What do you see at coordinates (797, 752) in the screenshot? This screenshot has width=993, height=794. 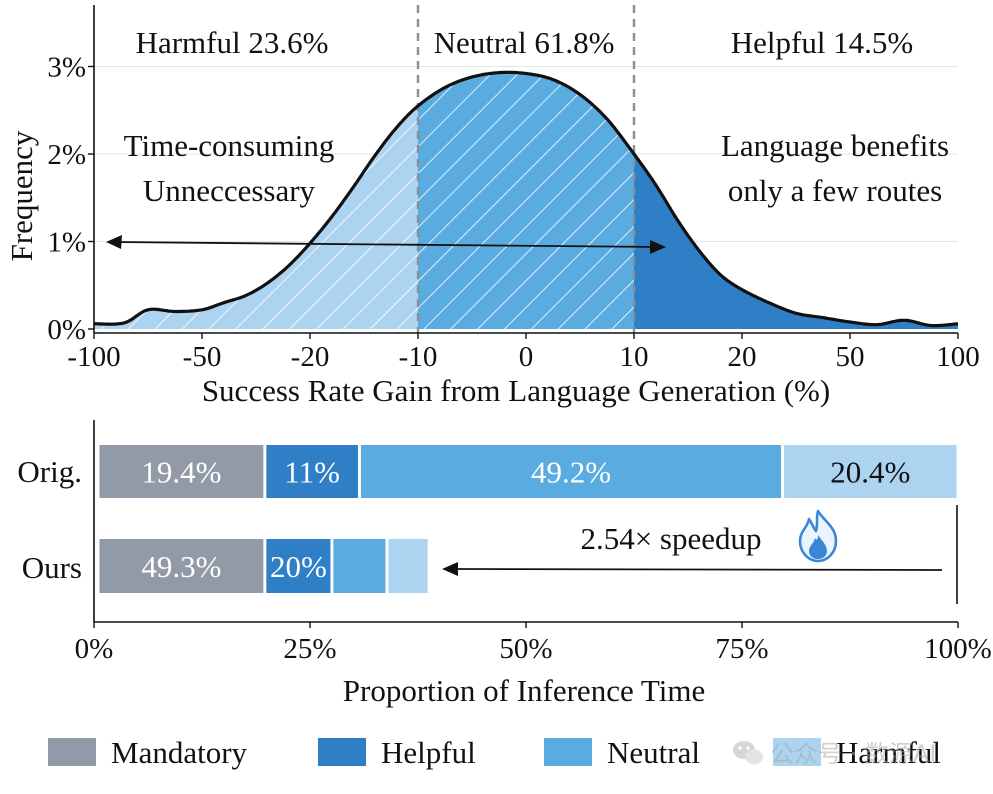 I see `legend-swatch-harmful` at bounding box center [797, 752].